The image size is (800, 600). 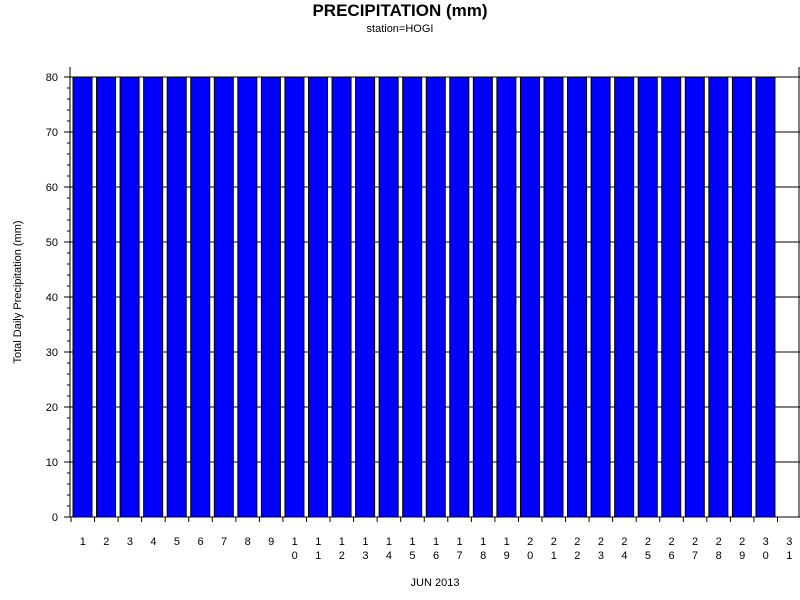 I want to click on x-tick-label: 9, so click(x=271, y=542).